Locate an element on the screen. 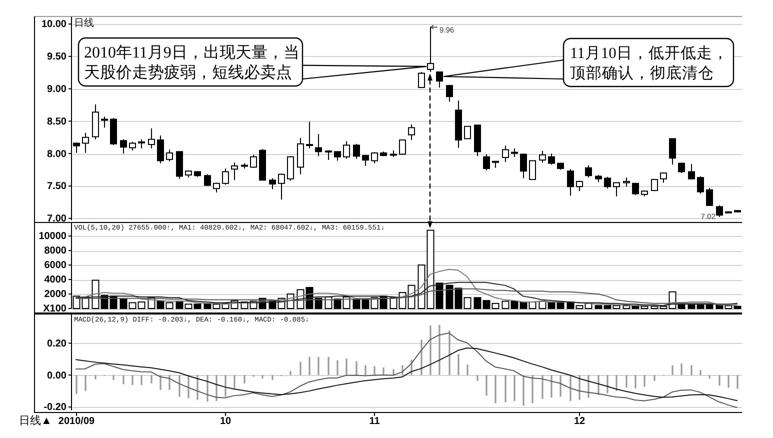  x-tick-label: 12 is located at coordinates (580, 421).